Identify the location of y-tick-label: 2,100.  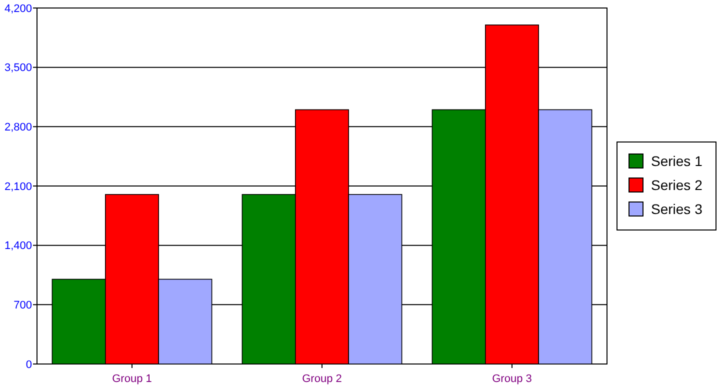
(18, 186).